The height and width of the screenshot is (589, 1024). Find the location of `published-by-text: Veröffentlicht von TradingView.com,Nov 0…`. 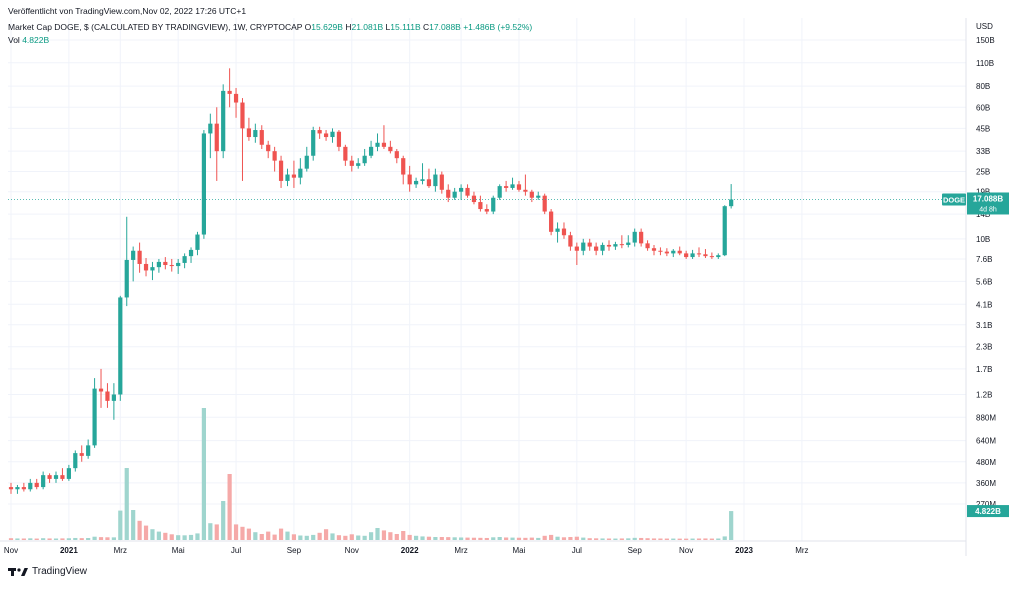

published-by-text: Veröffentlicht von TradingView.com,Nov 0… is located at coordinates (127, 11).